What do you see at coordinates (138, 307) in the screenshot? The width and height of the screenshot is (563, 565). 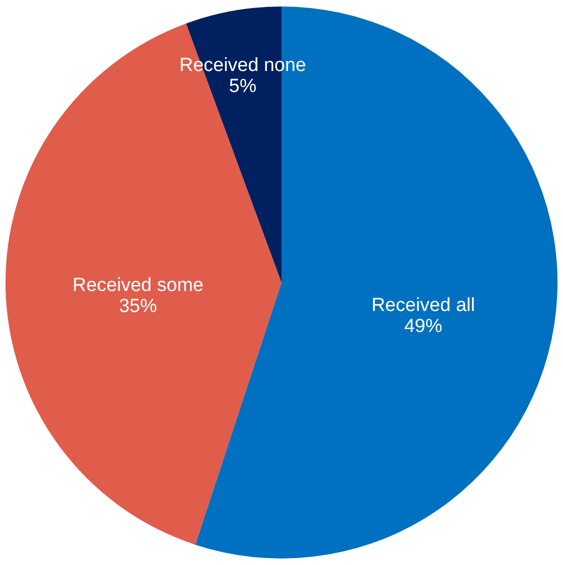 I see `data-label: 35%` at bounding box center [138, 307].